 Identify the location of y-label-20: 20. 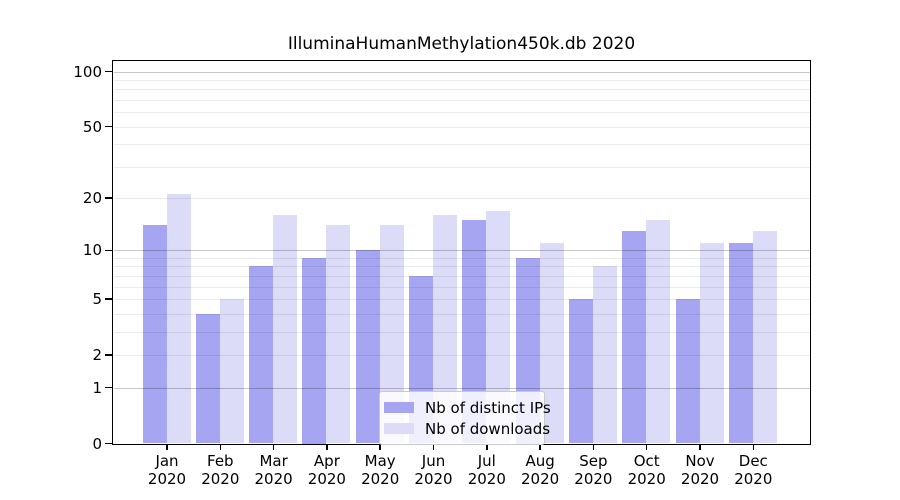
(92, 198).